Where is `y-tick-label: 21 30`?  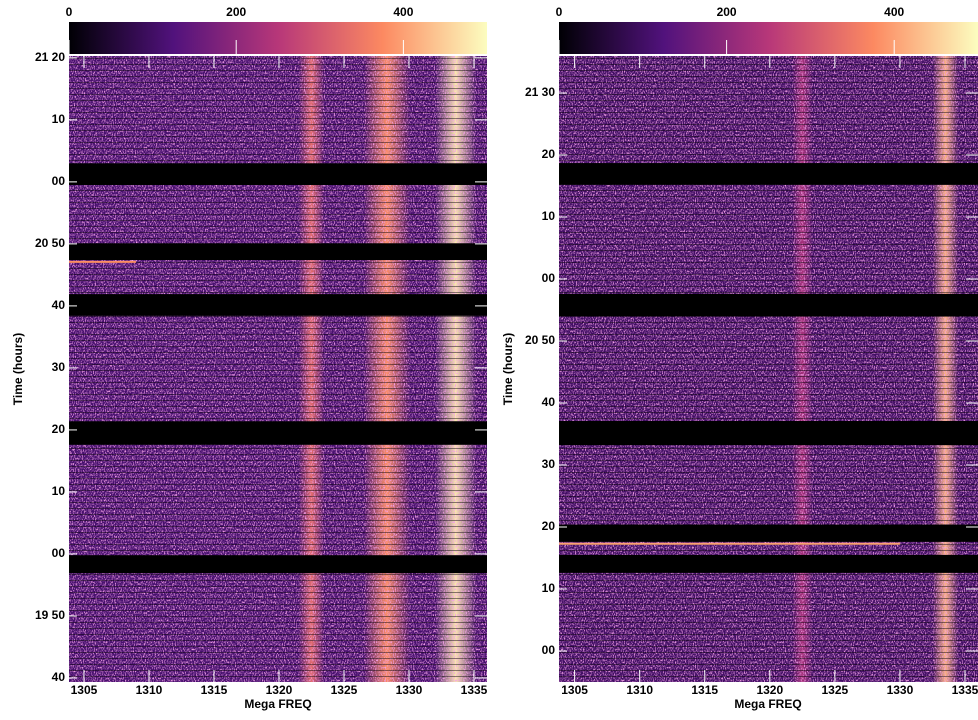 y-tick-label: 21 30 is located at coordinates (540, 92).